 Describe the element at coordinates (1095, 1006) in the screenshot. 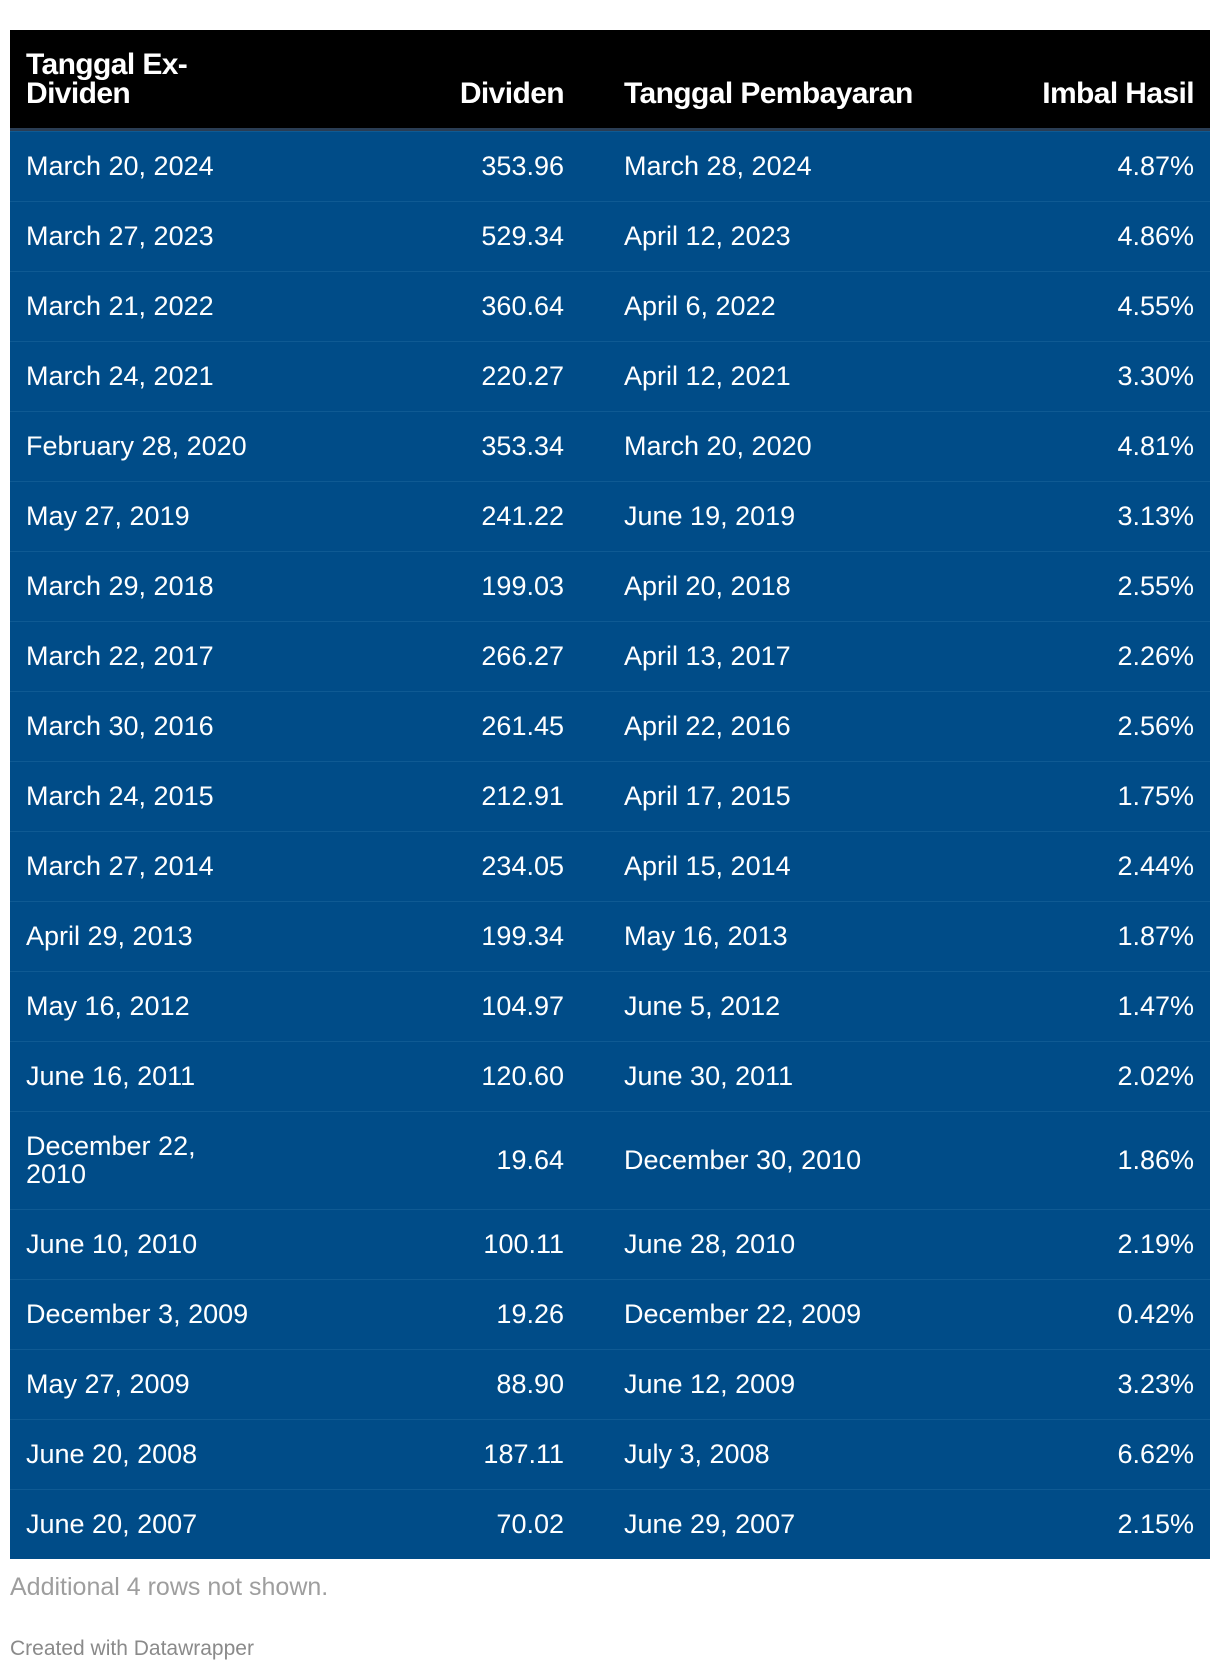

I see `cell-yield: 1.47%` at that location.